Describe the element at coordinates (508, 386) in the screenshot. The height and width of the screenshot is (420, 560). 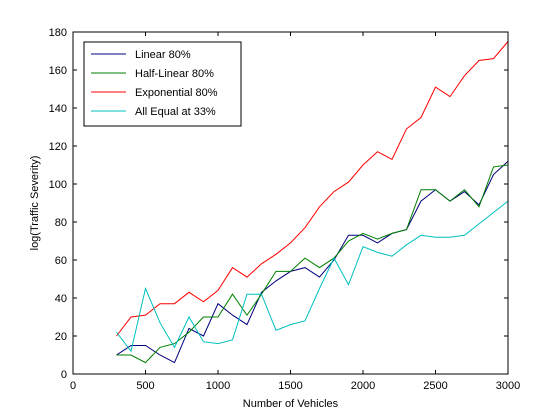
I see `x-tick-label: 3000` at that location.